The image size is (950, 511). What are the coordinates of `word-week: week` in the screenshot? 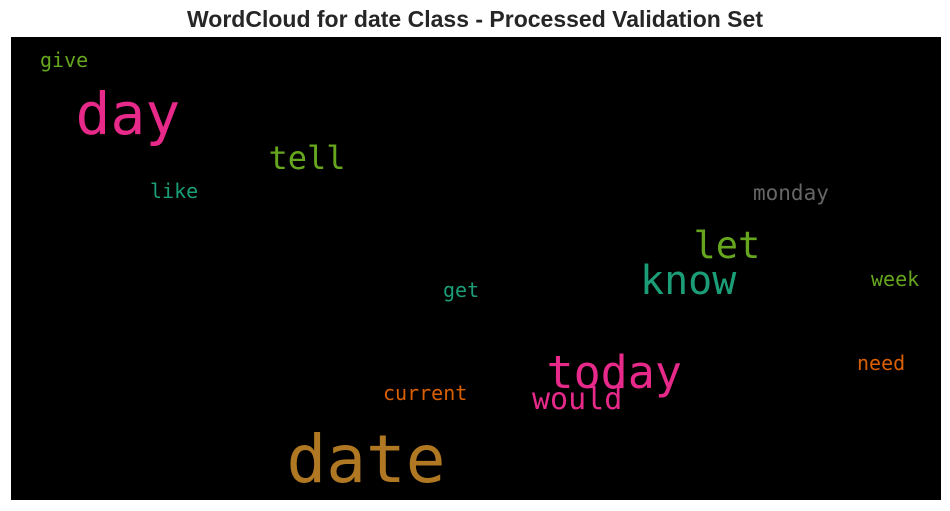 It's located at (895, 279).